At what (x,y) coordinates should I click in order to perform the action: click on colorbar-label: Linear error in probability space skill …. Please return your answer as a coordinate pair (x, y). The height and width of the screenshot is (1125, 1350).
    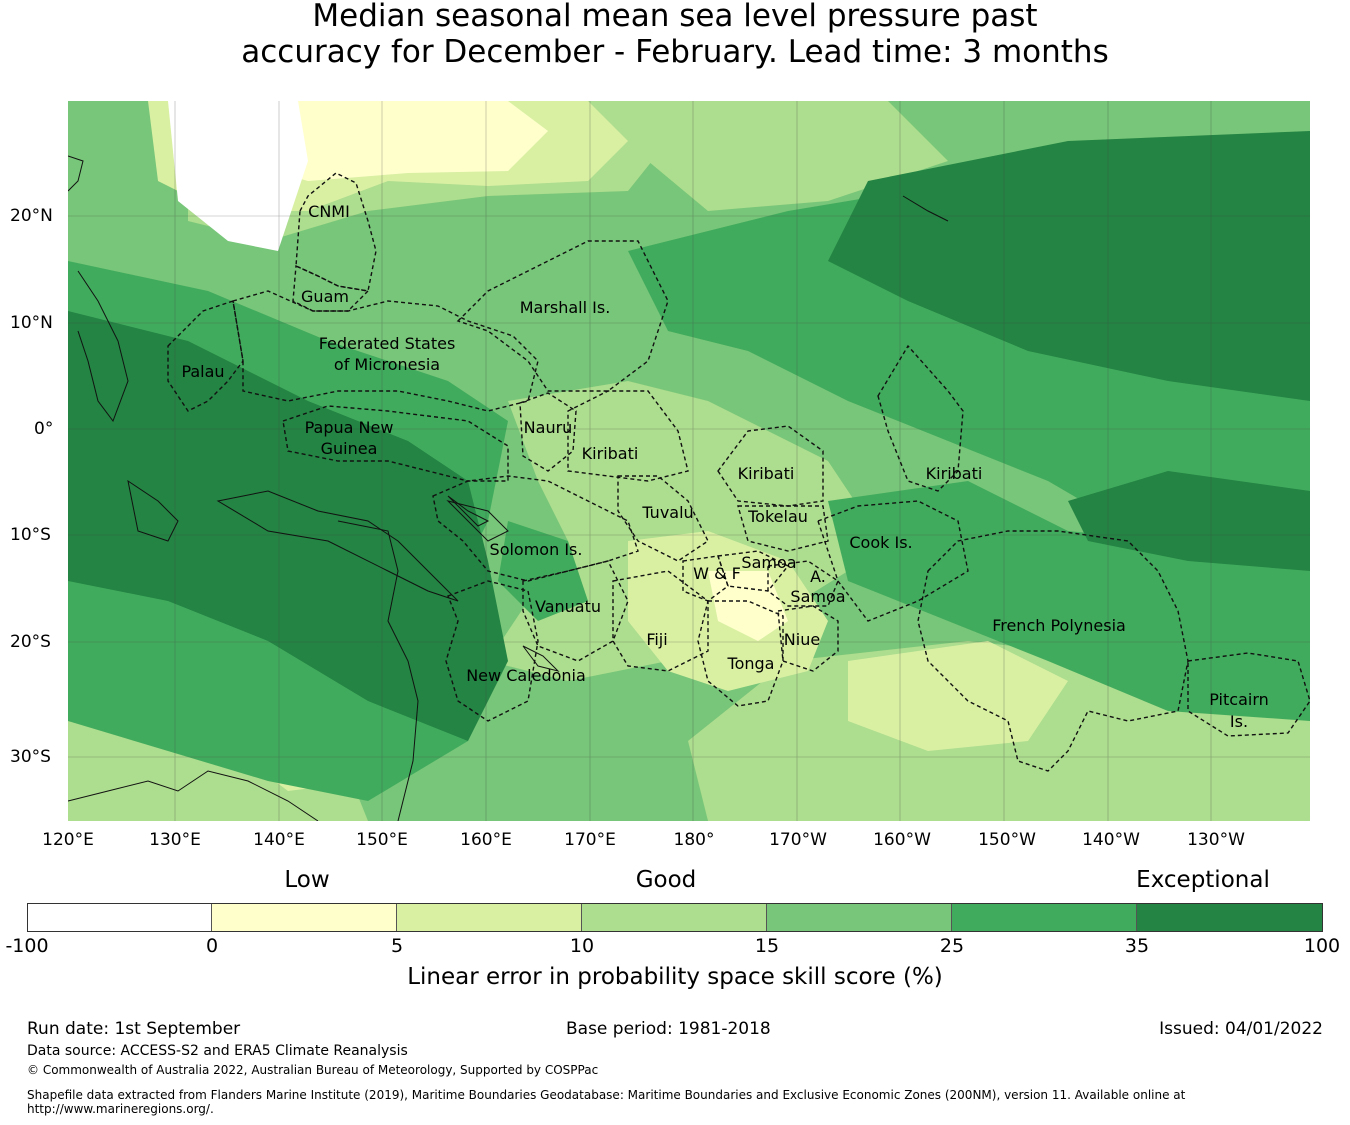
    Looking at the image, I should click on (675, 977).